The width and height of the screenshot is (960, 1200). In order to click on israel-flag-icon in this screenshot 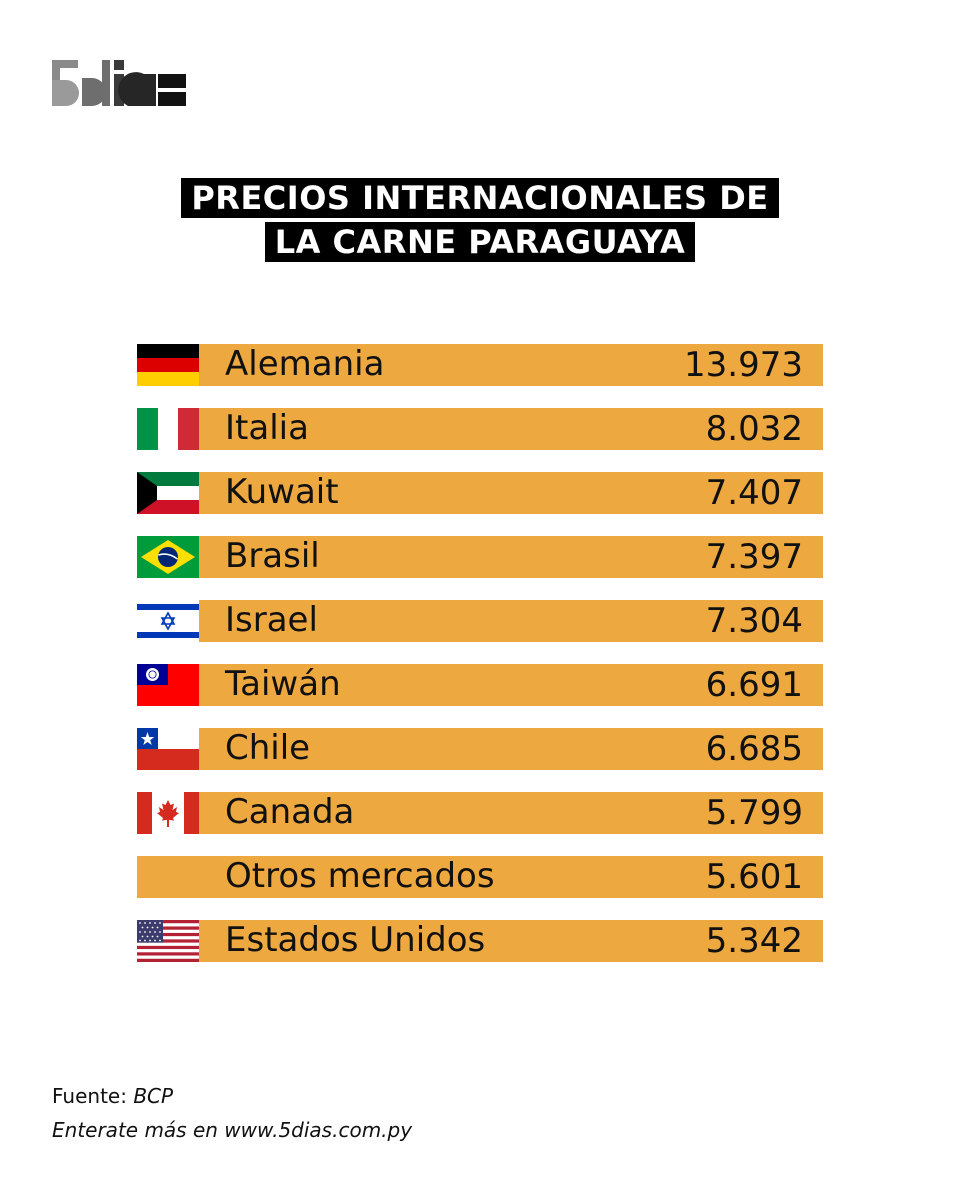, I will do `click(168, 621)`.